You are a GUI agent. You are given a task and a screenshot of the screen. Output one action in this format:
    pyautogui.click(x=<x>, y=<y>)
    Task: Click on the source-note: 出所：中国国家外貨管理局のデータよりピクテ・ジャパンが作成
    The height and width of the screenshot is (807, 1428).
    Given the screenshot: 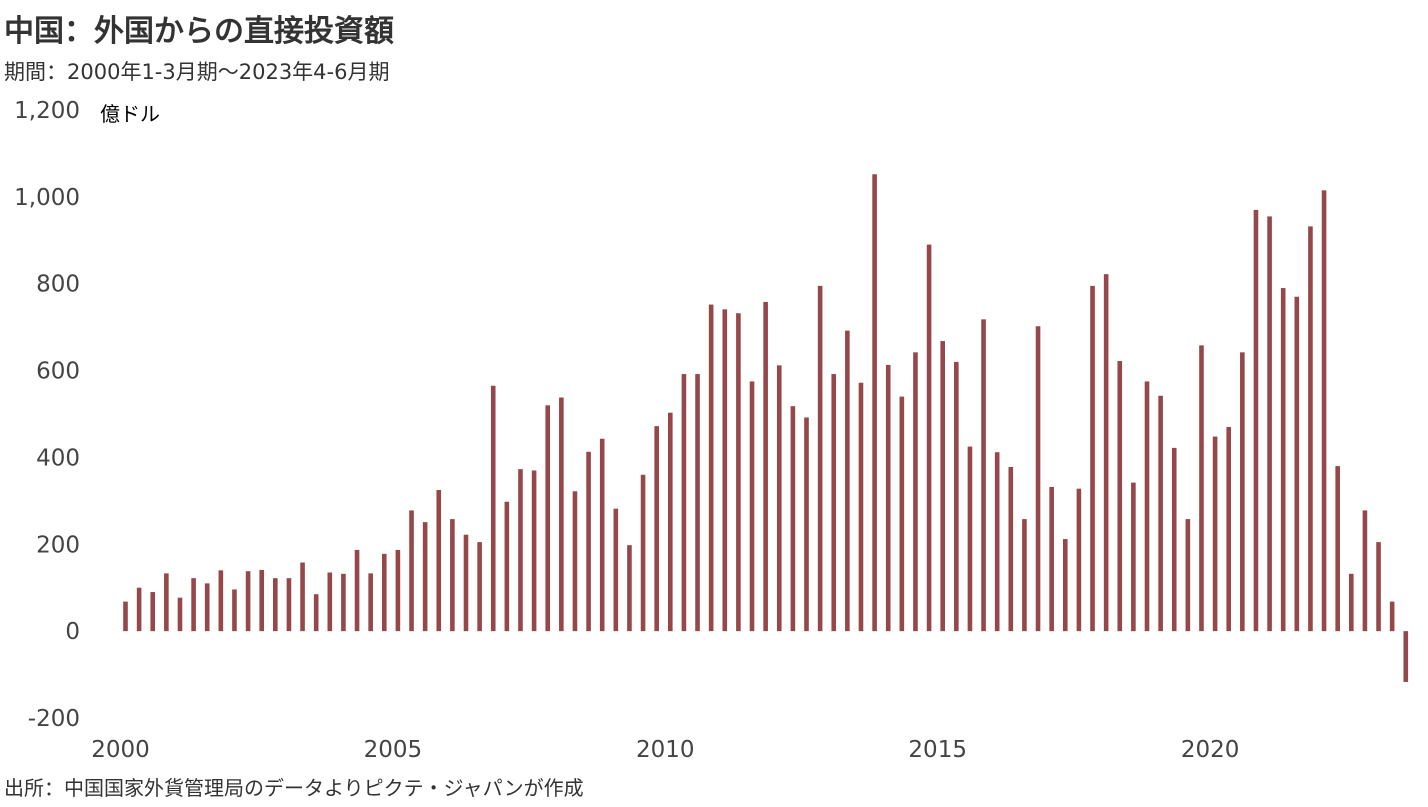 What is the action you would take?
    pyautogui.click(x=294, y=788)
    